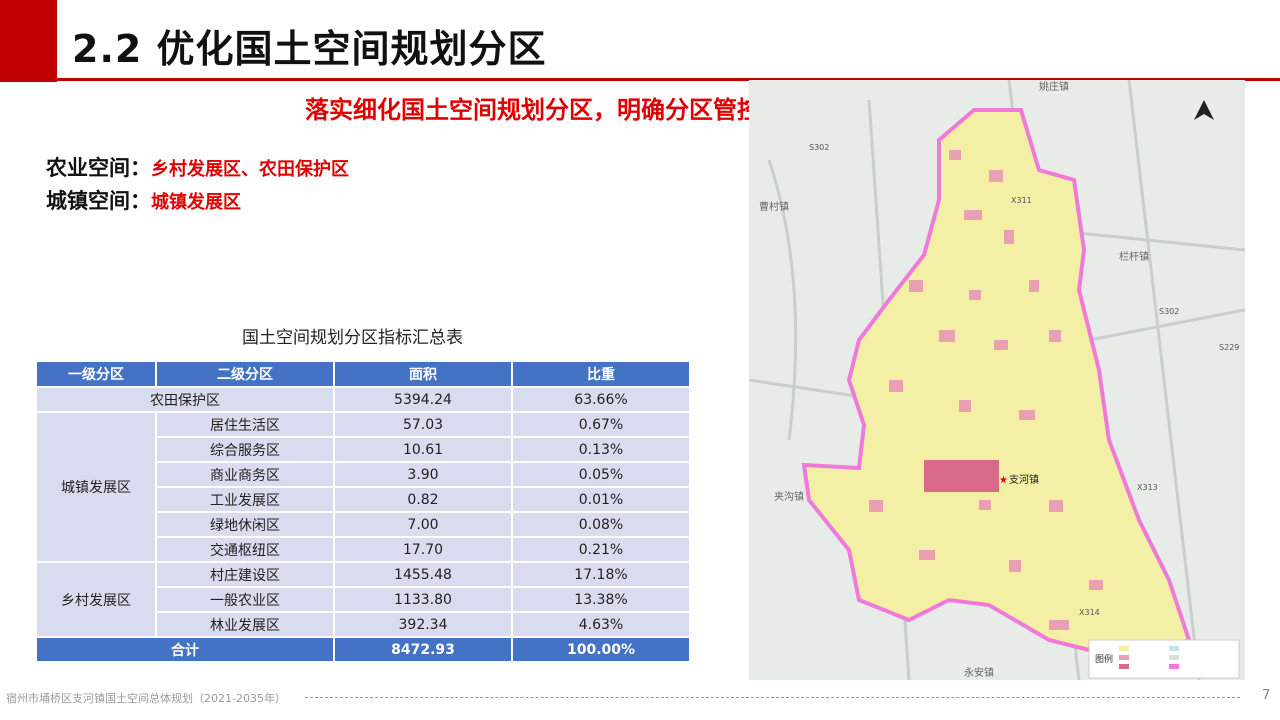 This screenshot has width=1280, height=720. I want to click on agri-space-label: 农业空间：, so click(98, 168).